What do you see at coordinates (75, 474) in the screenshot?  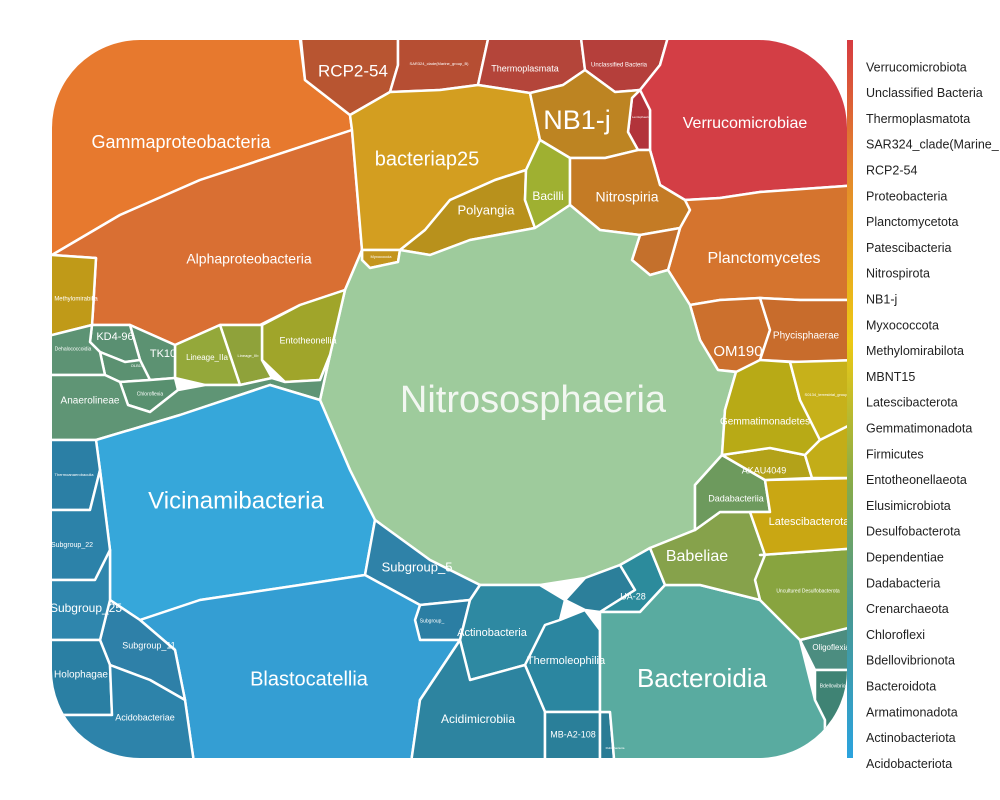 I see `label-thermoanaerobaculia: Thermoanaerobaculia` at bounding box center [75, 474].